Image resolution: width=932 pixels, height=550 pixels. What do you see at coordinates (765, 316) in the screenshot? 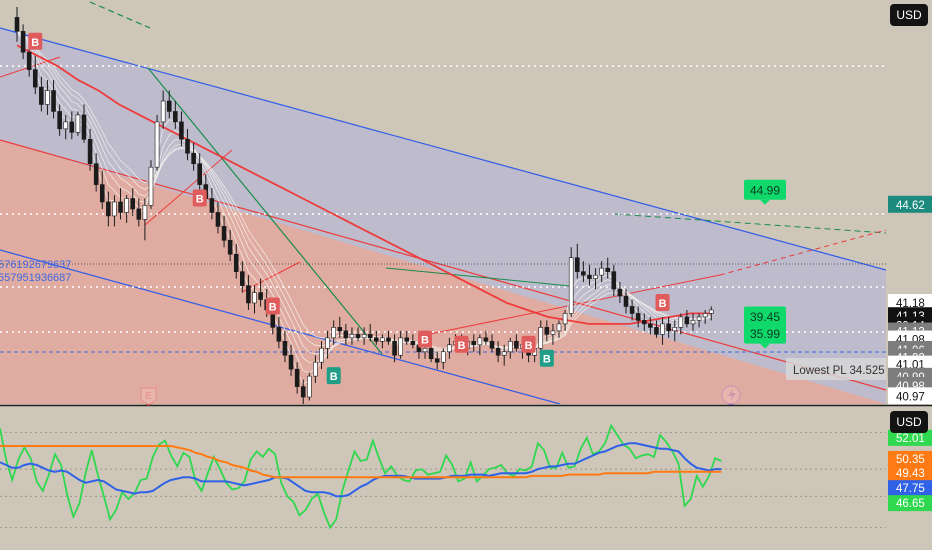
I see `price-level-tag-box` at bounding box center [765, 316].